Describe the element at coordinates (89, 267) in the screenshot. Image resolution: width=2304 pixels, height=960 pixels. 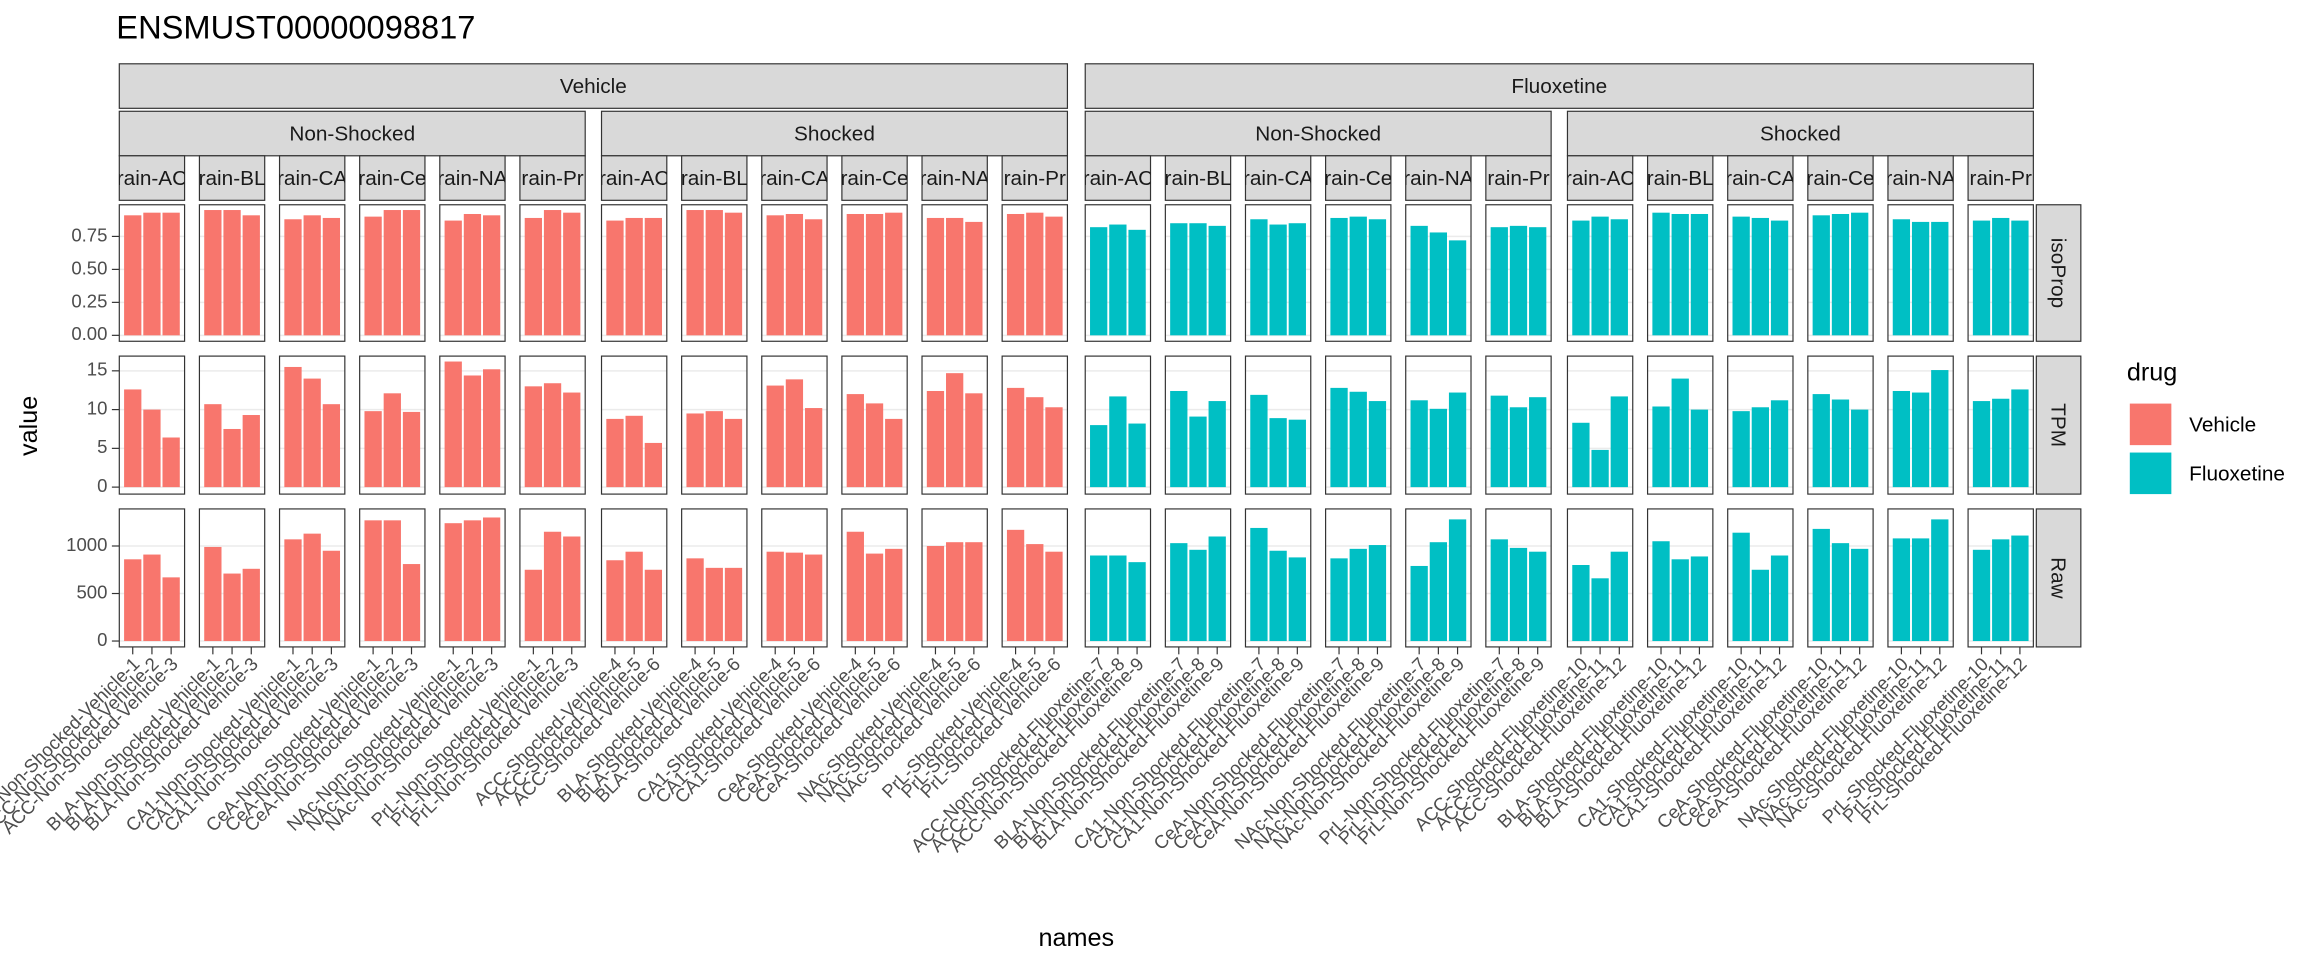
I see `y-tick-label: 0.50` at that location.